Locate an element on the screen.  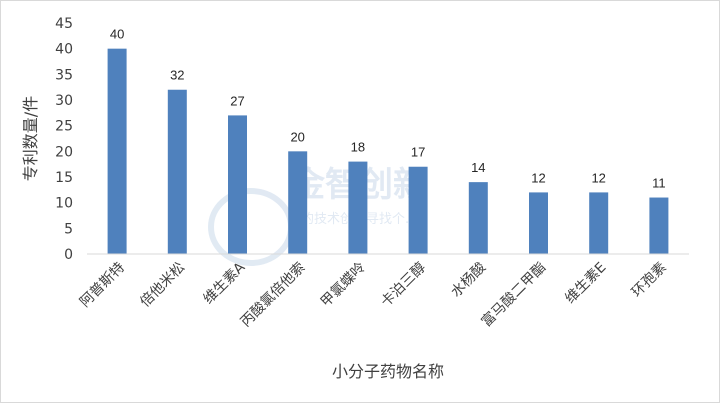
y-tick-label: 15 is located at coordinates (64, 178).